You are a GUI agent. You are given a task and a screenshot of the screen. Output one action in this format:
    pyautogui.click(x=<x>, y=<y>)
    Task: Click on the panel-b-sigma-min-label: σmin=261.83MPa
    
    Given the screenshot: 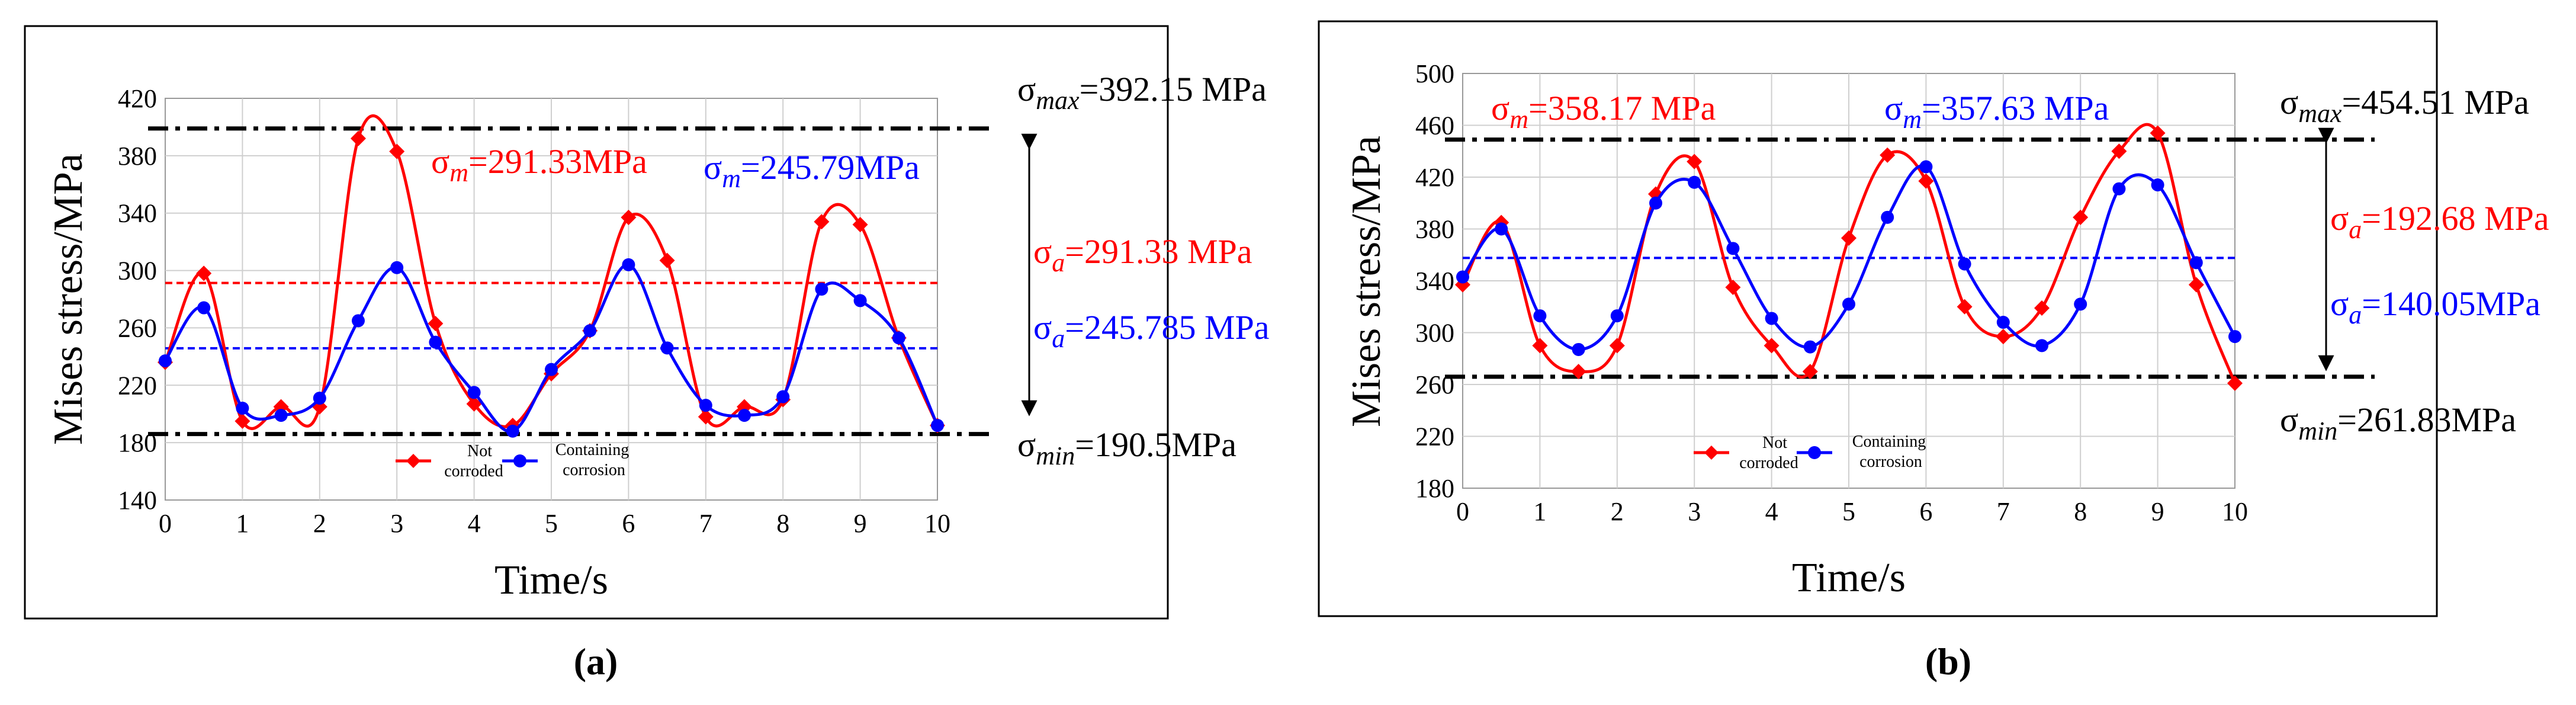 What is the action you would take?
    pyautogui.click(x=2398, y=423)
    